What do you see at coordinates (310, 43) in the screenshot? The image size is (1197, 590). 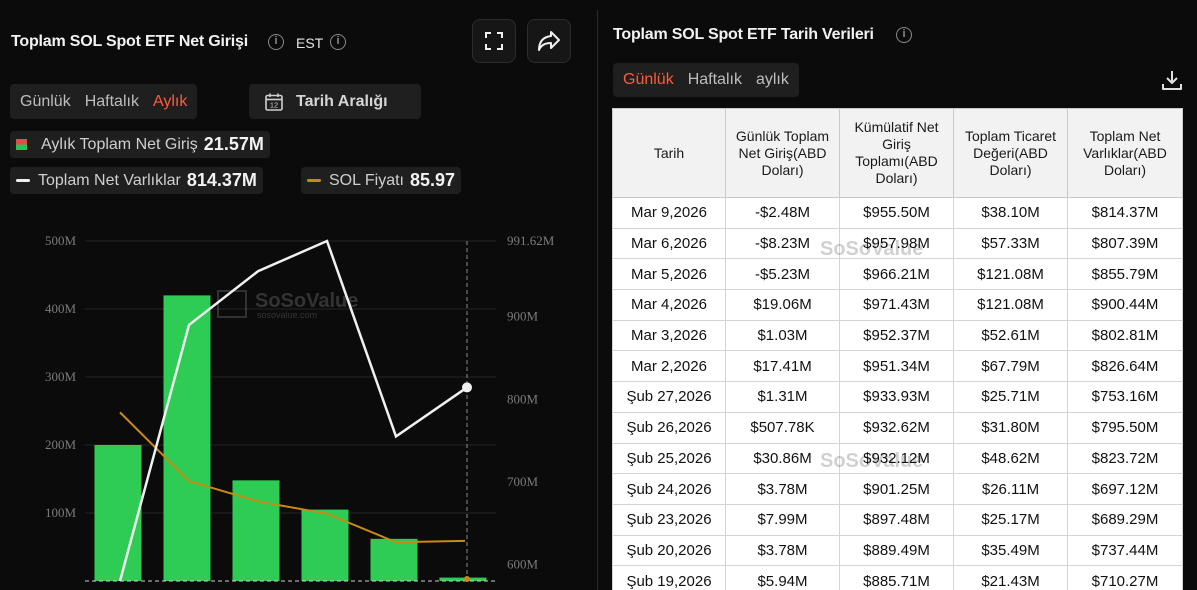 I see `timezone-label: EST` at bounding box center [310, 43].